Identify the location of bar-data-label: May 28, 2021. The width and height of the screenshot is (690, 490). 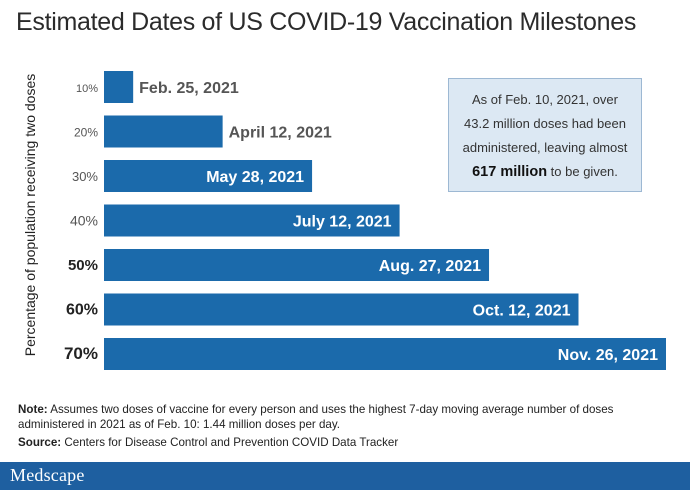
(255, 177).